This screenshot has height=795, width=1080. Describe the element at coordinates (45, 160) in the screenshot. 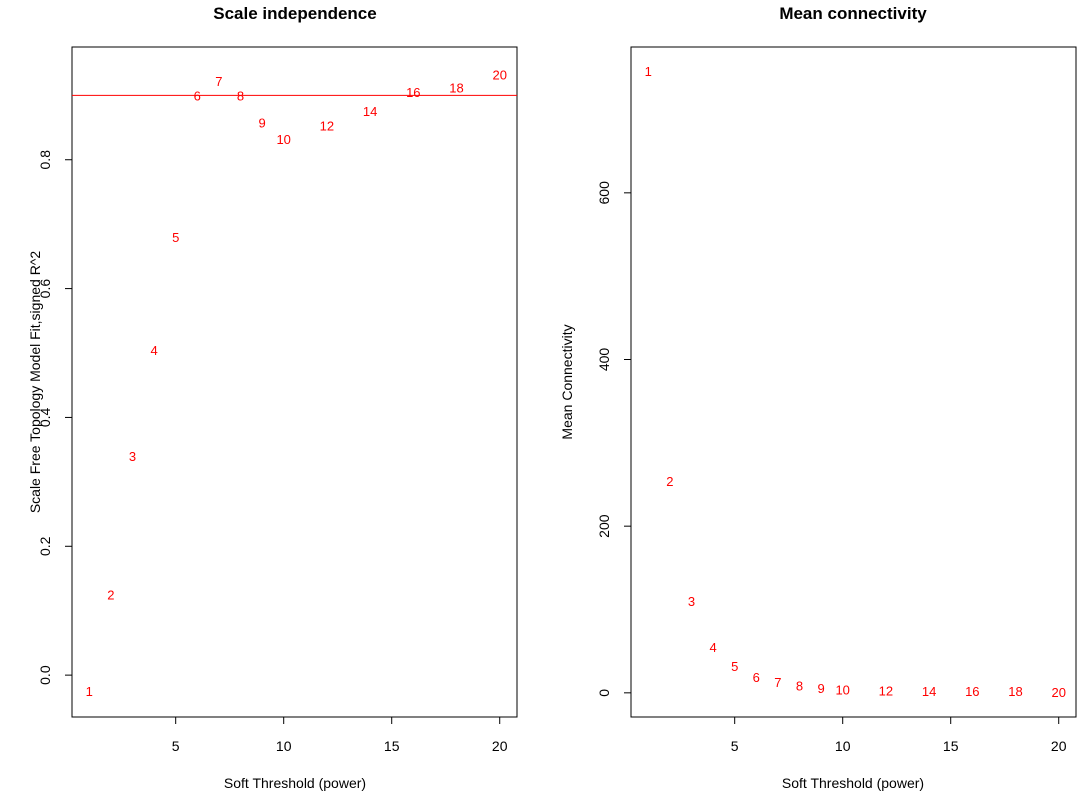

I see `y-tick-label: 0.8` at that location.